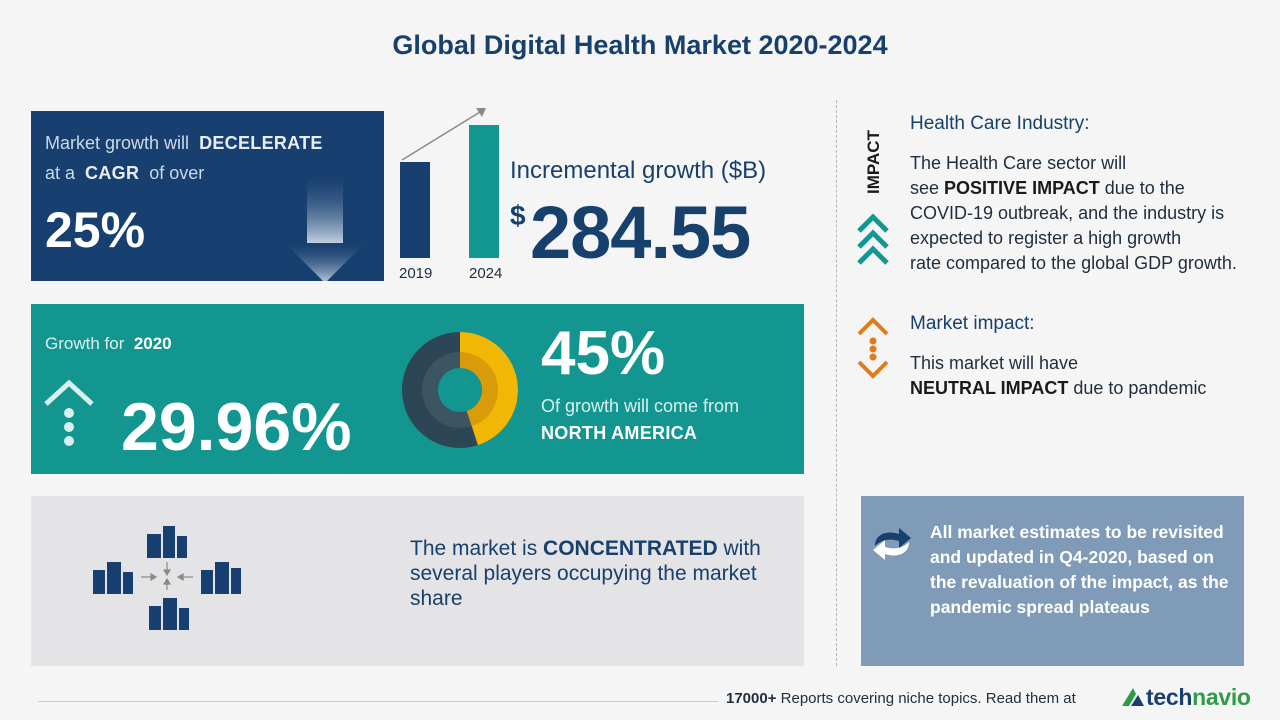 The height and width of the screenshot is (720, 1280). What do you see at coordinates (630, 548) in the screenshot?
I see `concentration-strong: CONCENTRATED` at bounding box center [630, 548].